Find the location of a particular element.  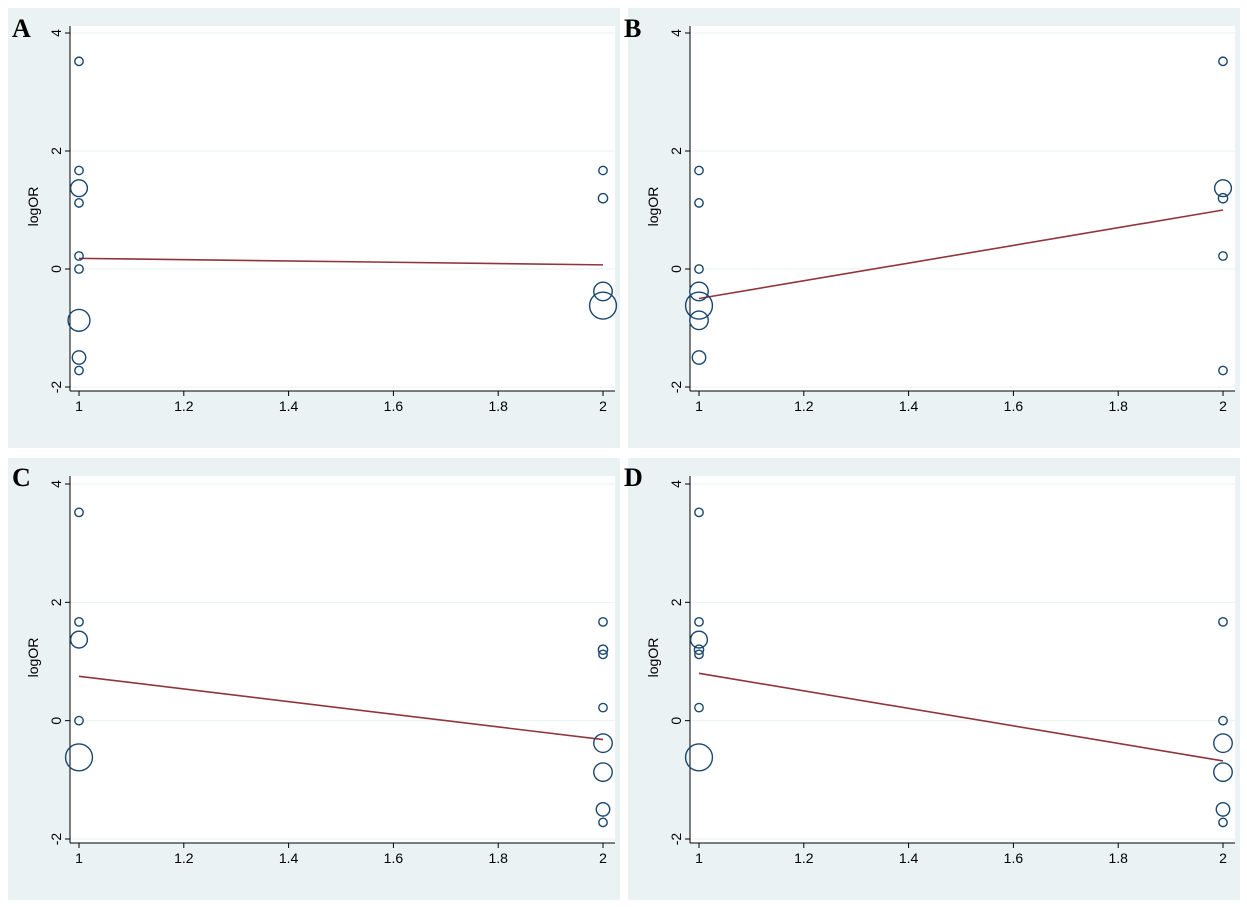

panel-letter: B is located at coordinates (632, 28).